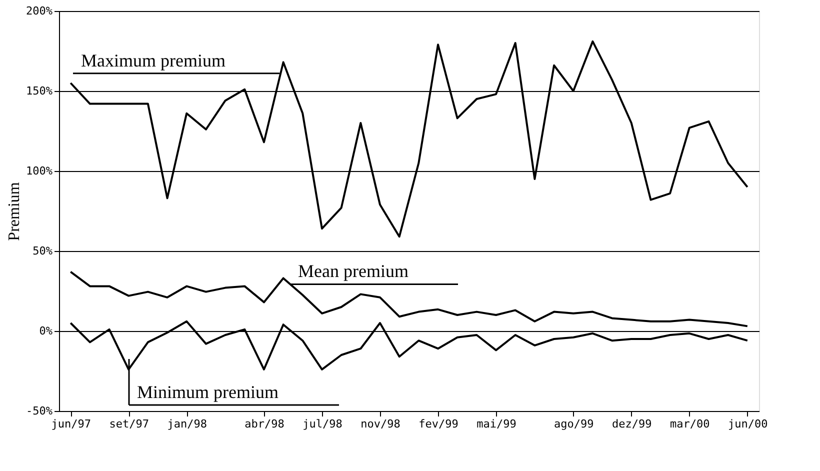  I want to click on x-tick-label: mai/99, so click(496, 424).